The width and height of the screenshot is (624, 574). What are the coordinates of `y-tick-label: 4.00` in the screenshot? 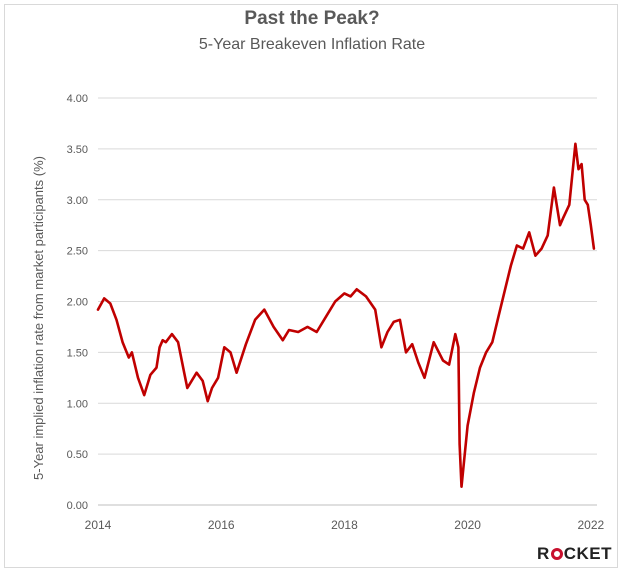 It's located at (77, 99).